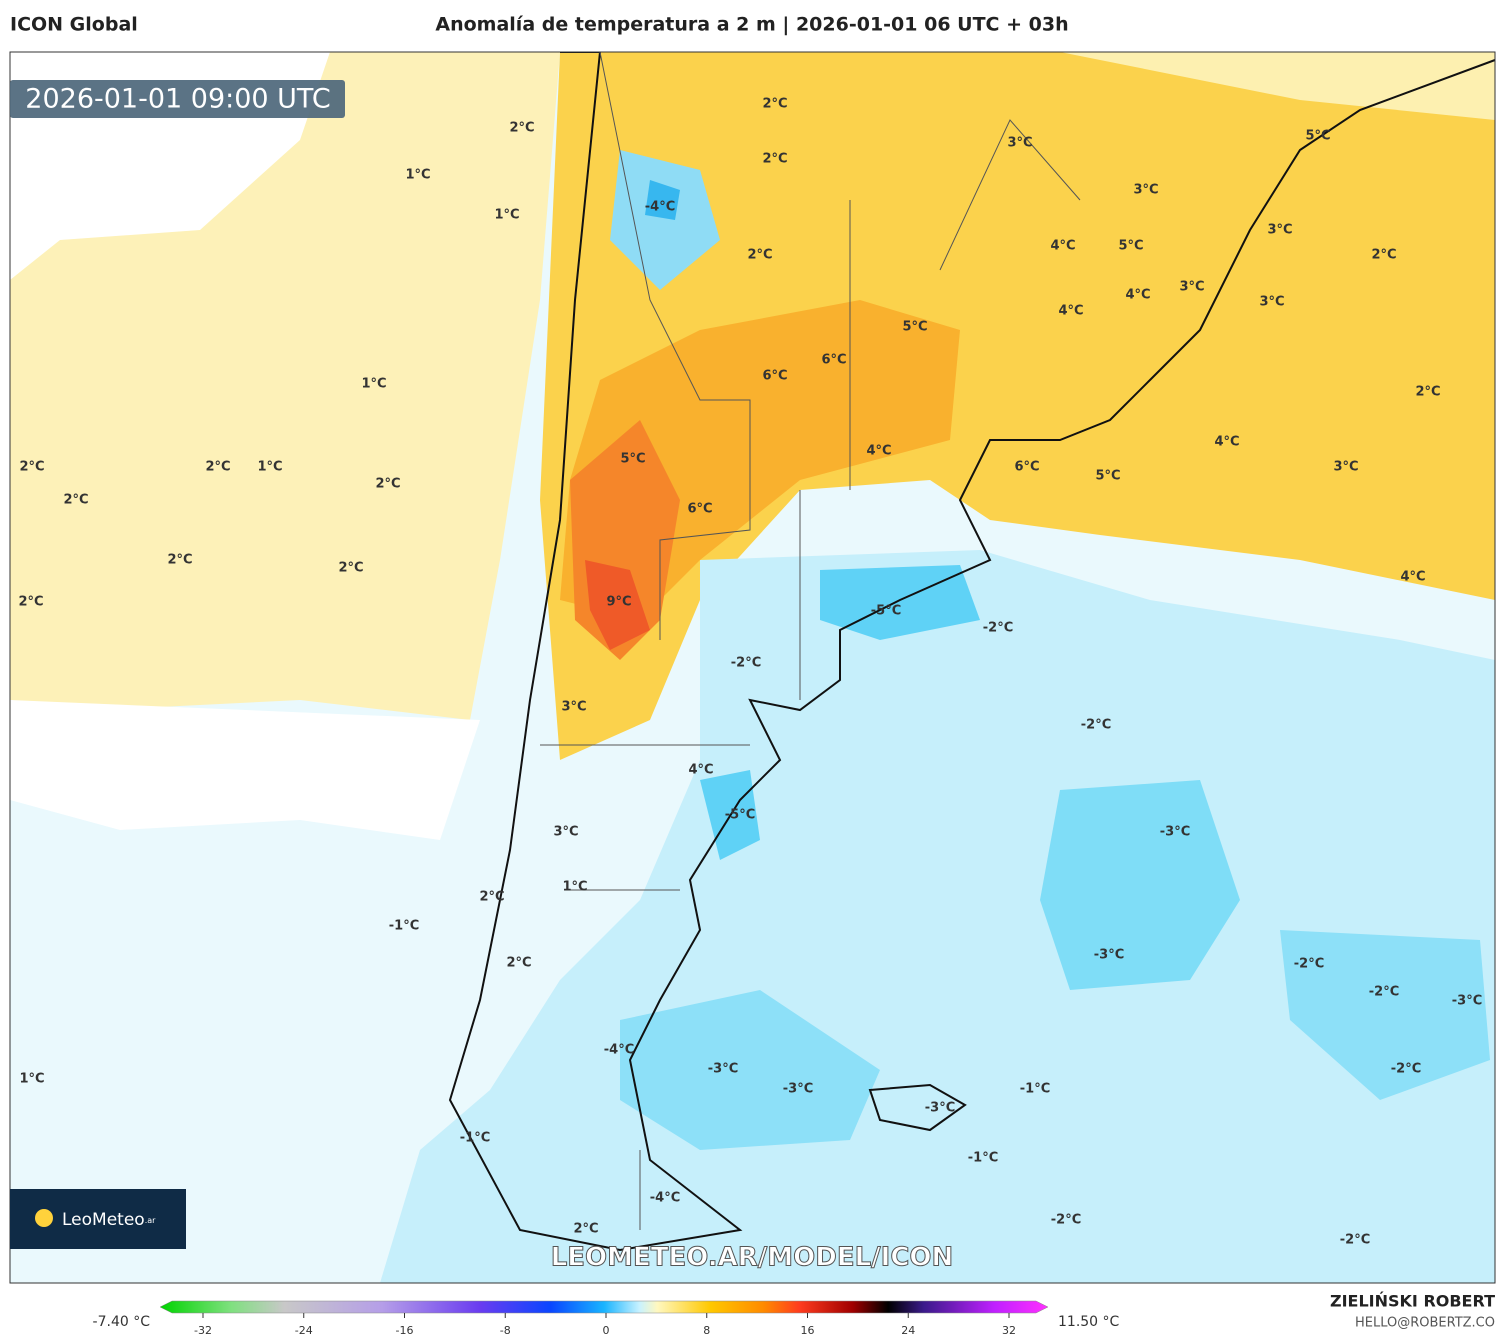 This screenshot has height=1339, width=1505. I want to click on colorbar-tick-label: 16, so click(808, 1330).